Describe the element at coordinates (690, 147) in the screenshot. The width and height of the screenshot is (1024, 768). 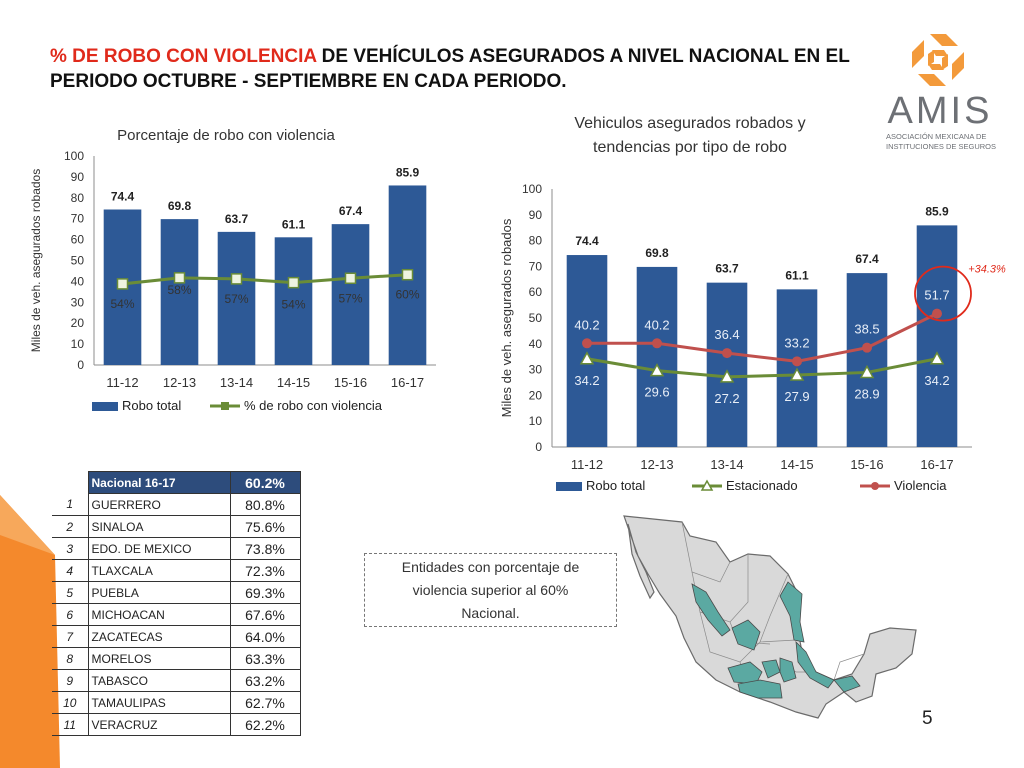
I see `chart-title-line2: tendencias por tipo de robo` at that location.